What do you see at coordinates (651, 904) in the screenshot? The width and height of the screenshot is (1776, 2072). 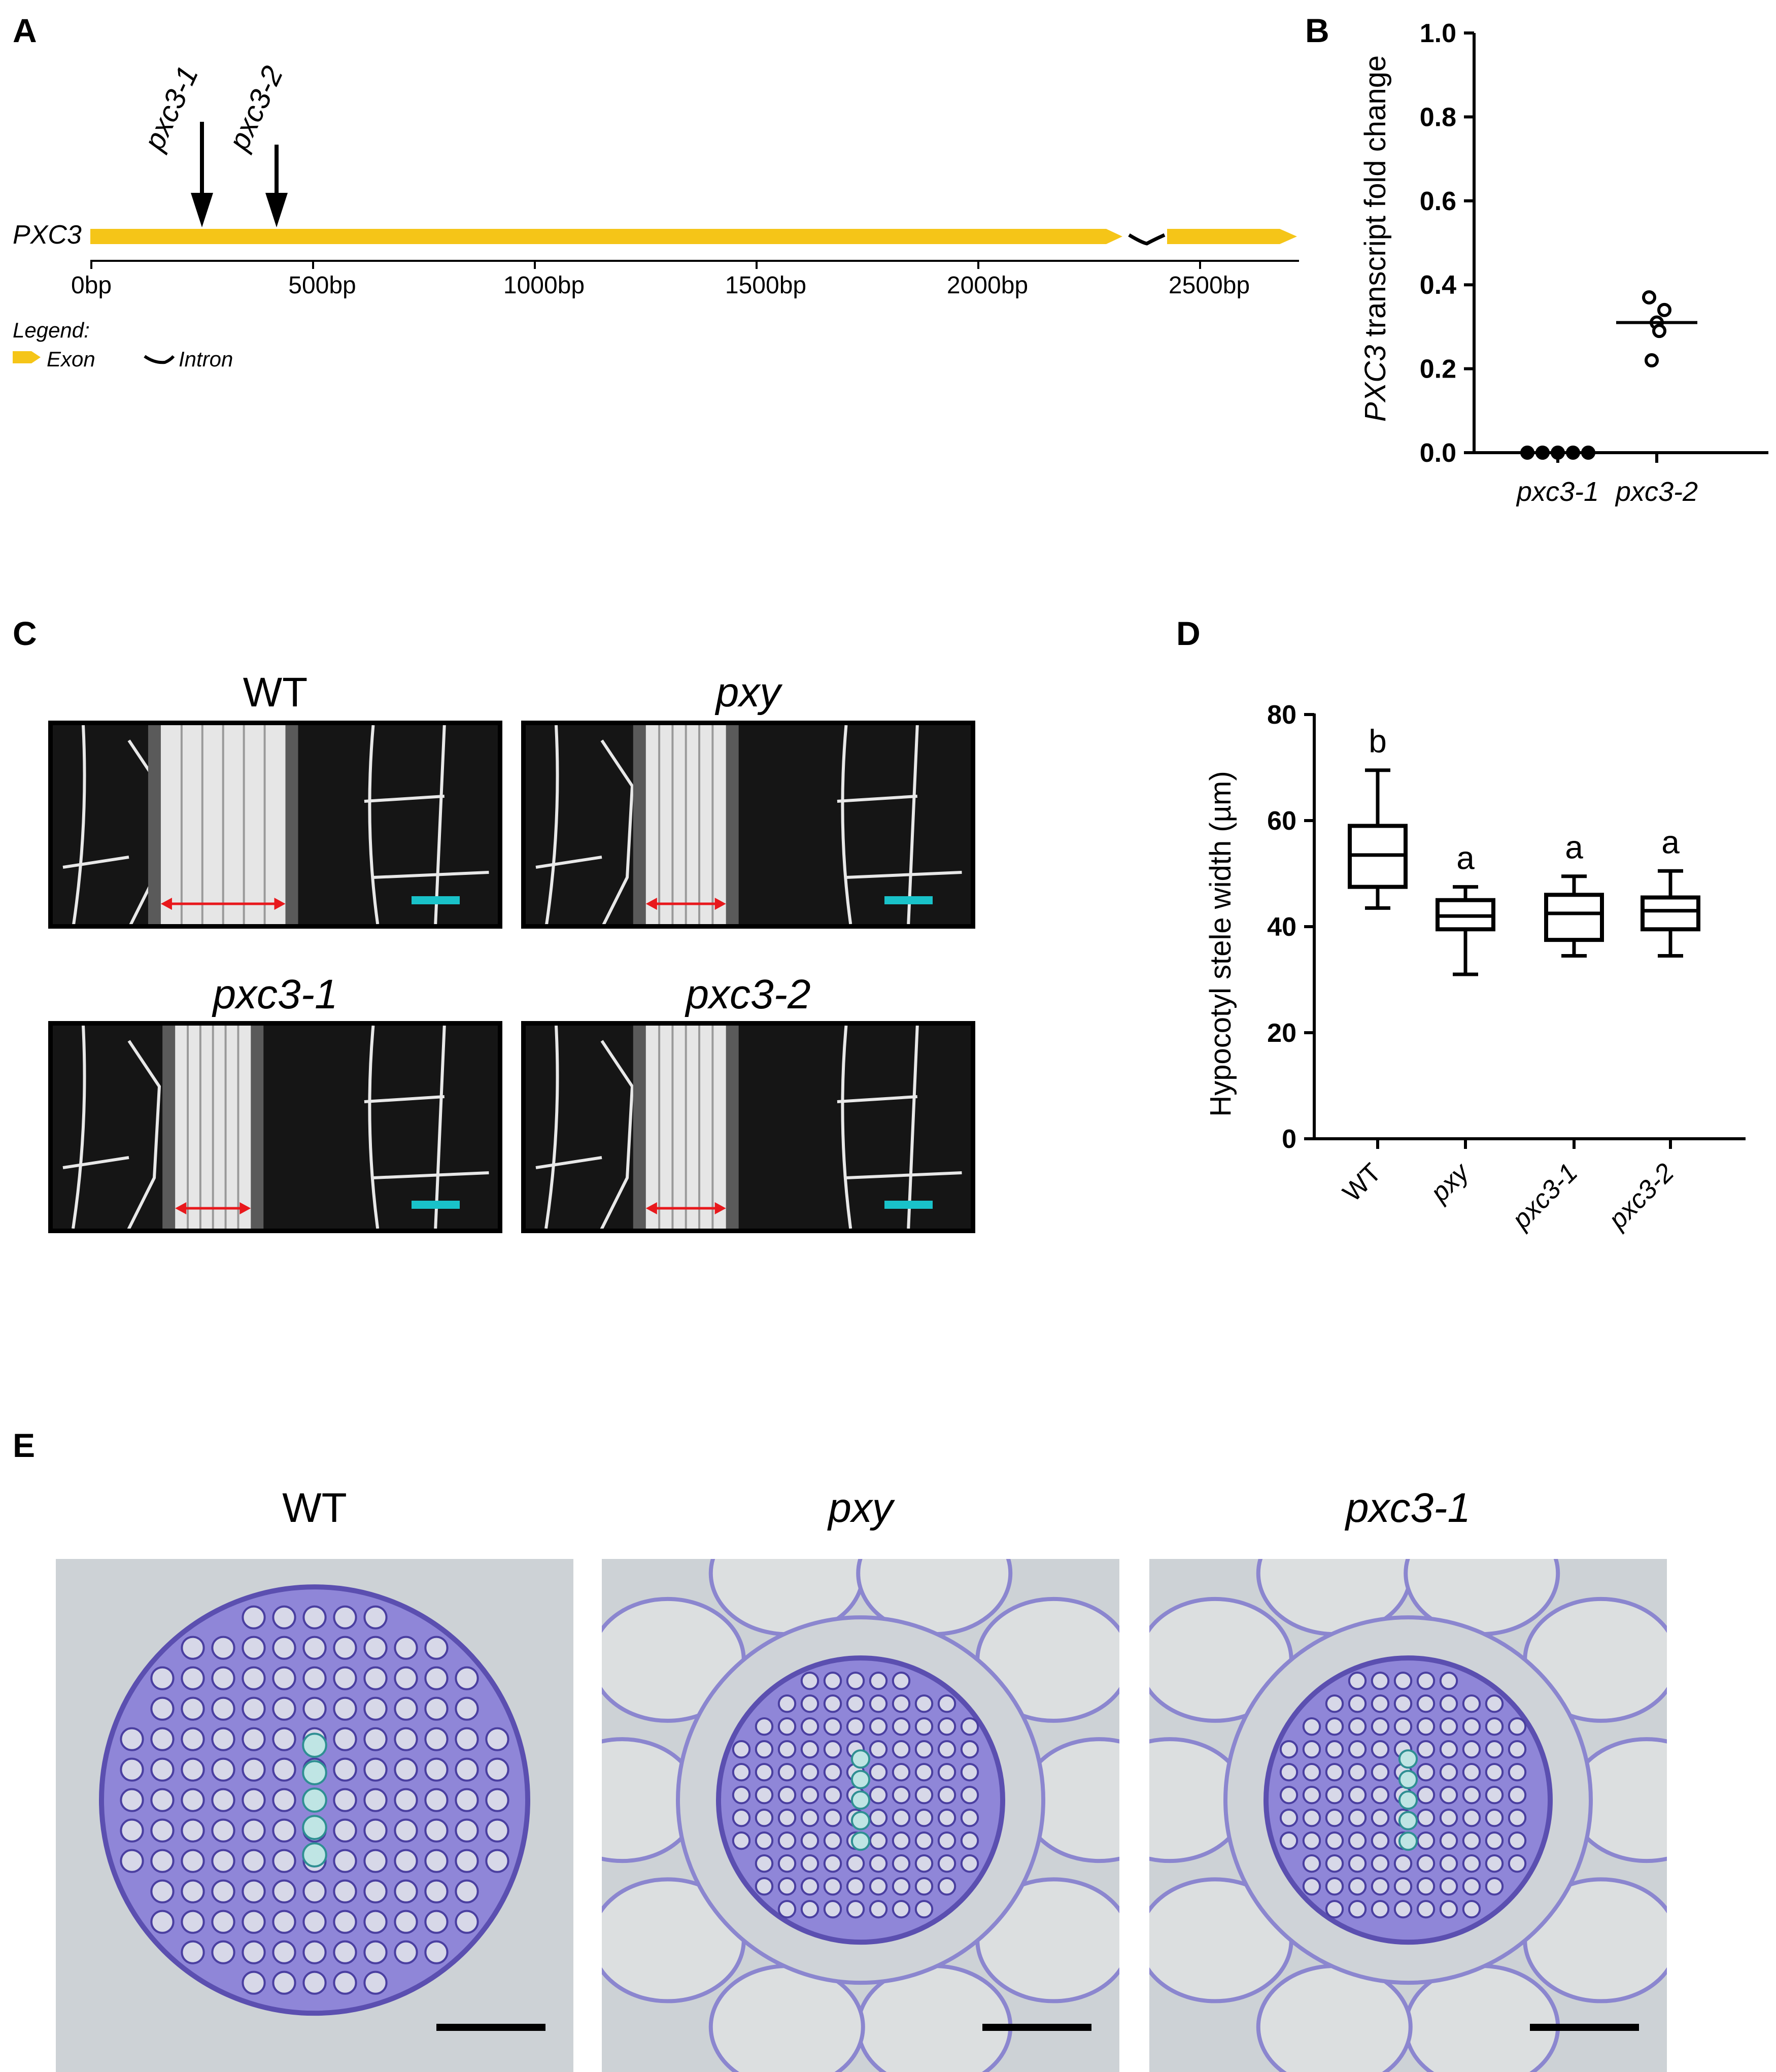 I see `stele-width-arrowhead` at bounding box center [651, 904].